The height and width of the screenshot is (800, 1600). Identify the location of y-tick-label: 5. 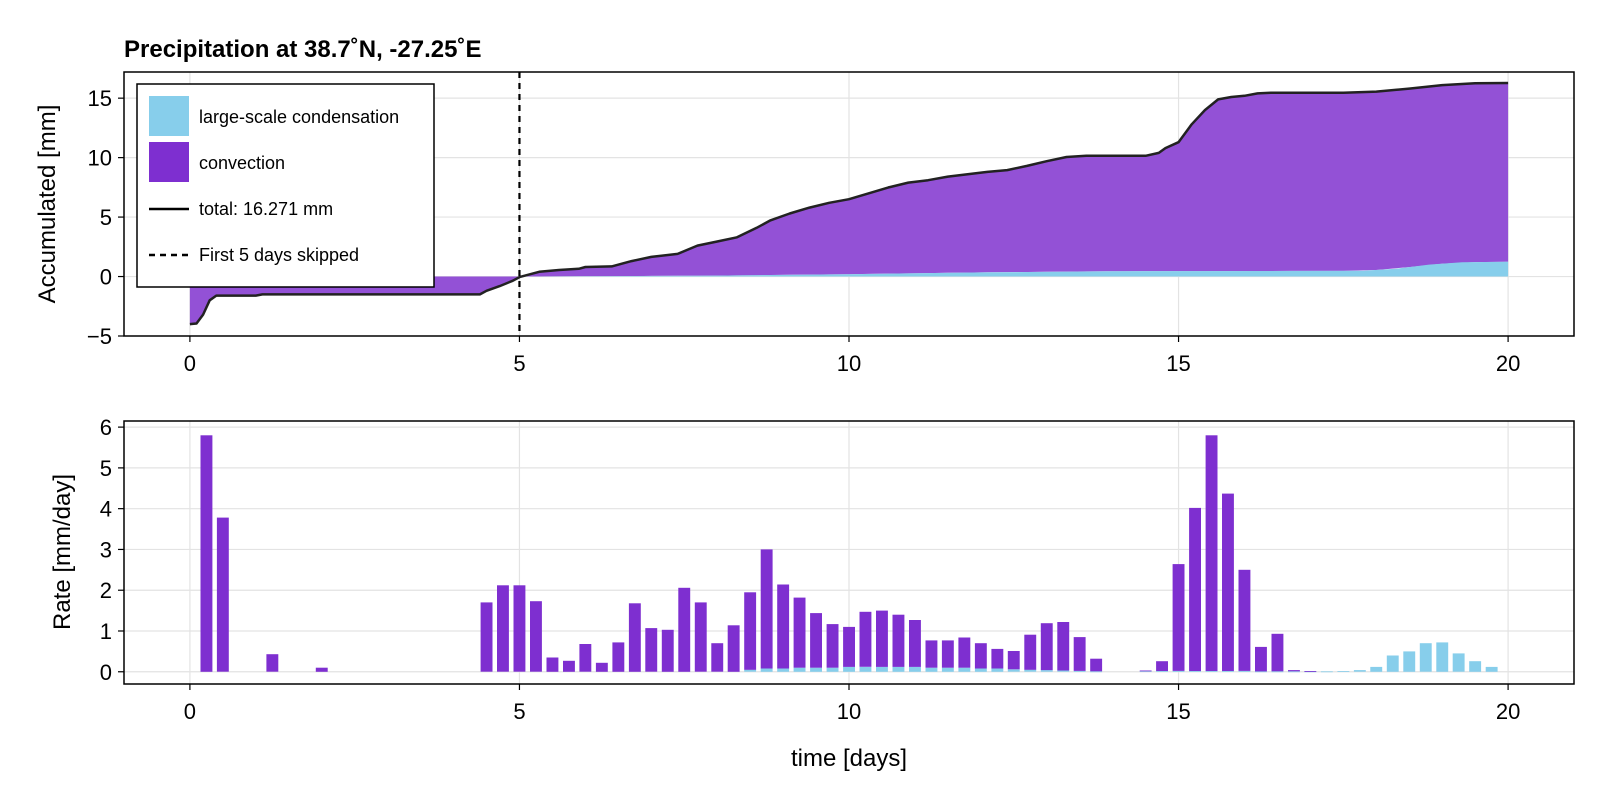
(106, 217).